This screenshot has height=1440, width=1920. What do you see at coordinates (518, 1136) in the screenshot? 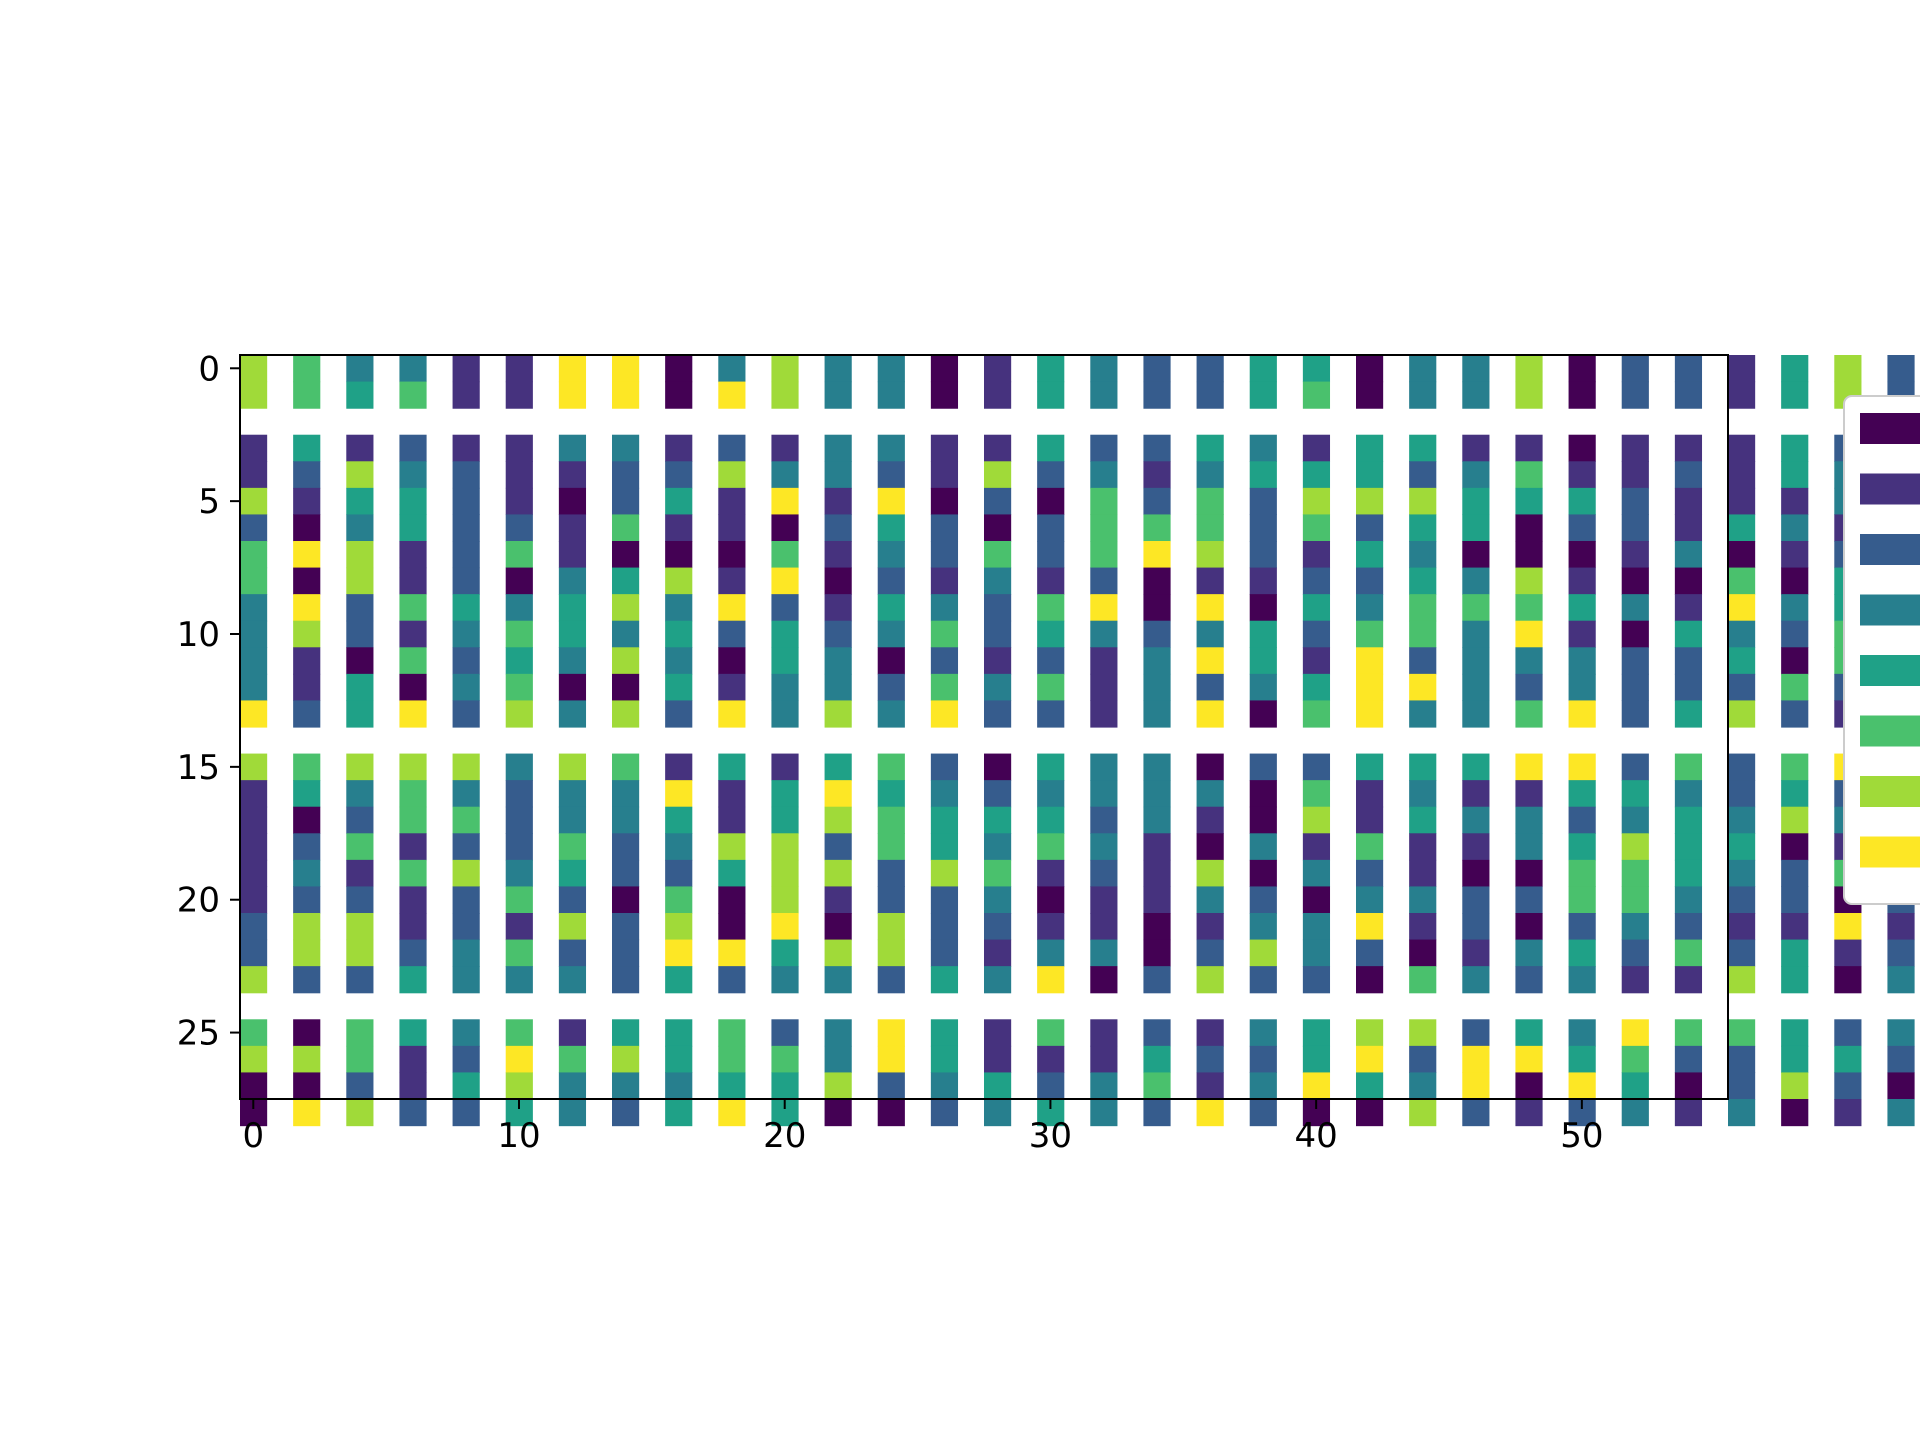
I see `x-tick-label: 10` at bounding box center [518, 1136].